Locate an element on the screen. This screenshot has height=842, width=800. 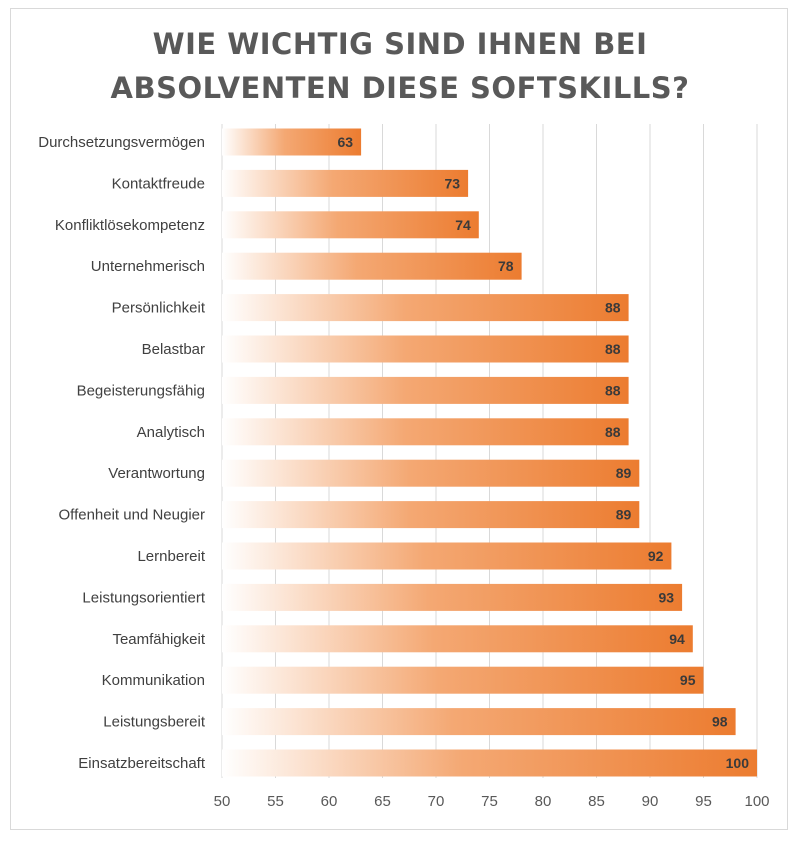
x-tick-label: 55 is located at coordinates (275, 801).